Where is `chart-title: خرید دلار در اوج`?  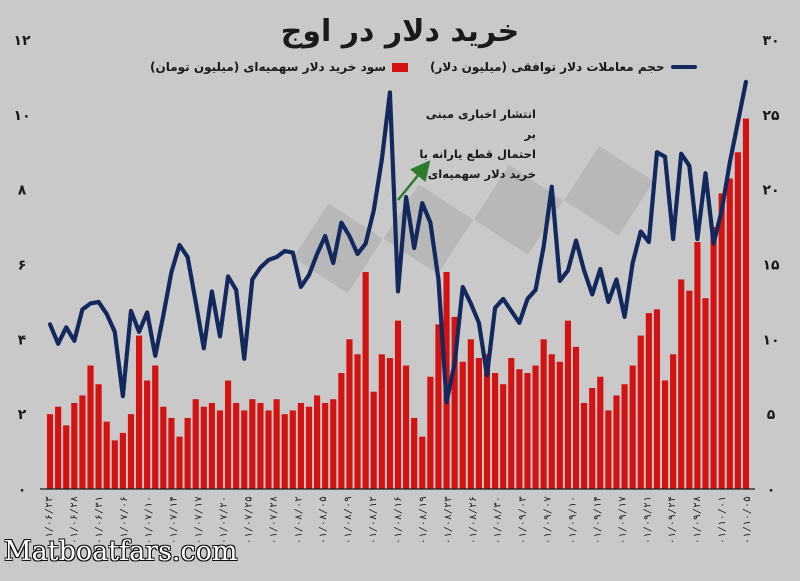 chart-title: خرید دلار در اوج is located at coordinates (400, 31).